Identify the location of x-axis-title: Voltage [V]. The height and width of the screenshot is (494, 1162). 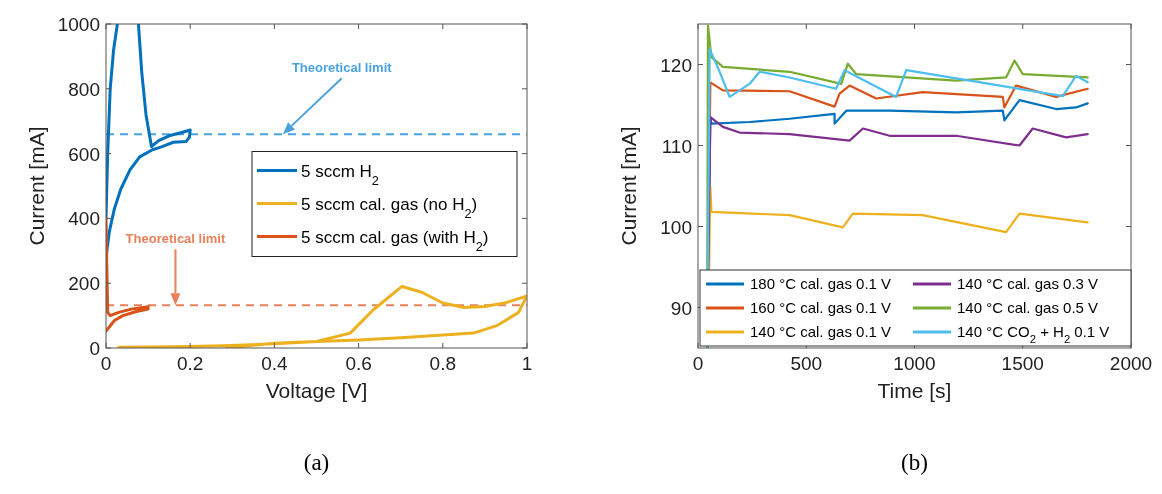
(316, 390).